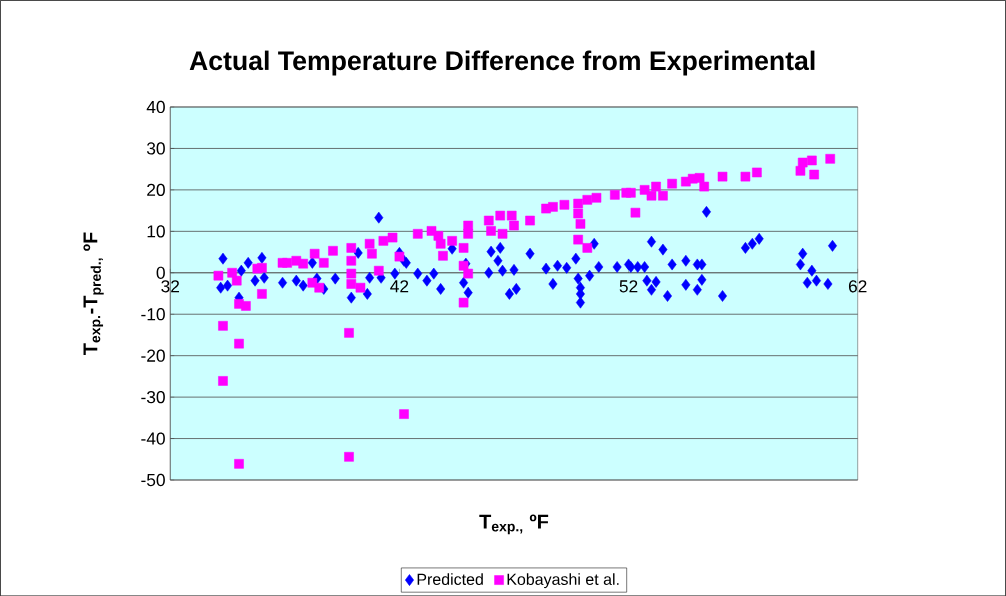 The image size is (1006, 596). I want to click on x-tick-label: 52, so click(628, 286).